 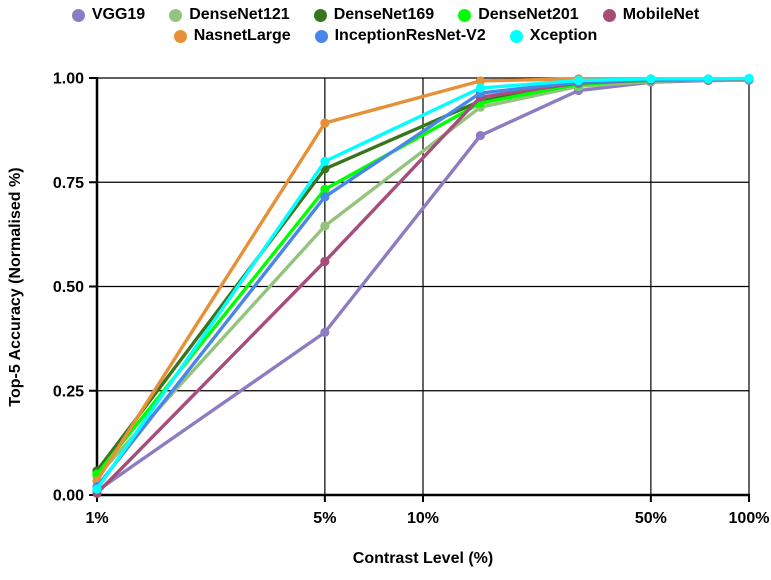 I want to click on legend-item-densenet201: DenseNet201, so click(x=518, y=15).